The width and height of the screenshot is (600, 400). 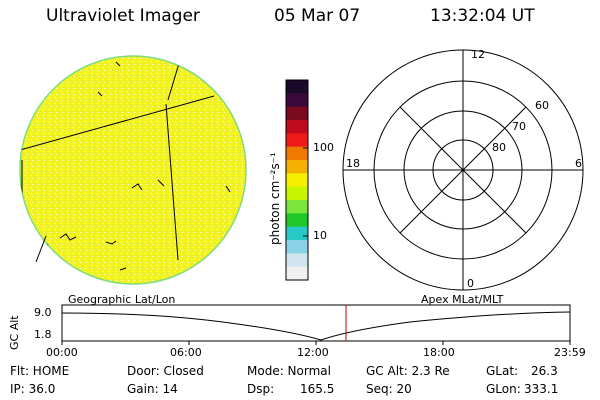 What do you see at coordinates (542, 105) in the screenshot?
I see `lat-label-60: 60` at bounding box center [542, 105].